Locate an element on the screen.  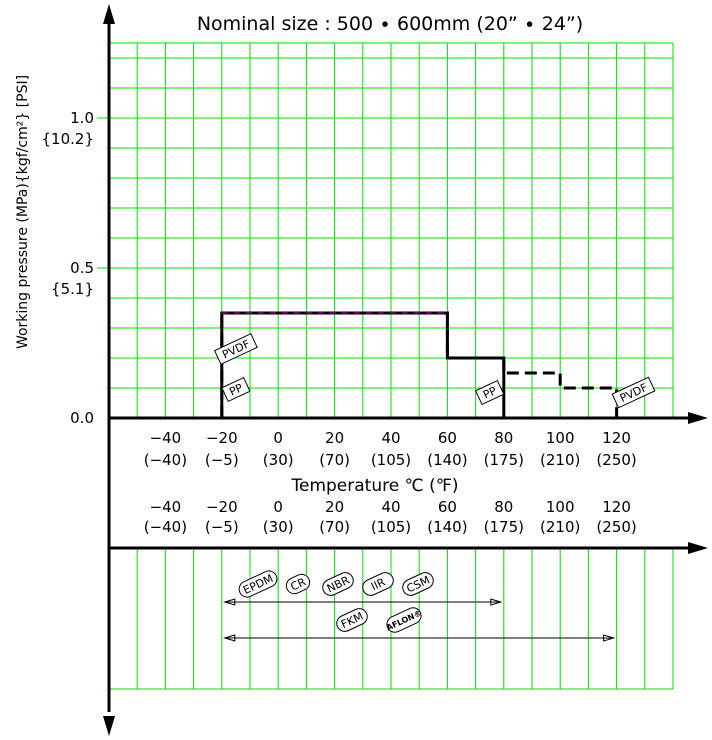
x-tick-fahrenheit: (30) is located at coordinates (278, 460).